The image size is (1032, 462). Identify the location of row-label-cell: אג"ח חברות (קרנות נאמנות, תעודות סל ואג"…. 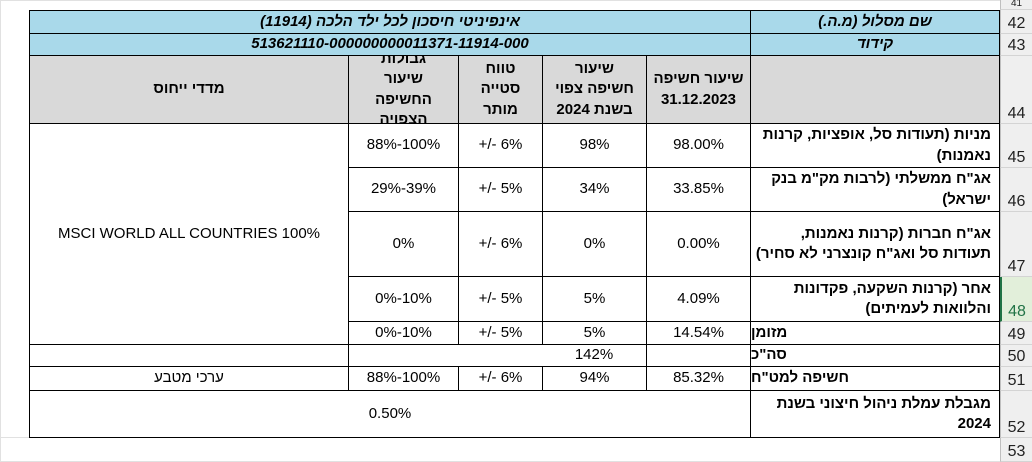
(875, 244).